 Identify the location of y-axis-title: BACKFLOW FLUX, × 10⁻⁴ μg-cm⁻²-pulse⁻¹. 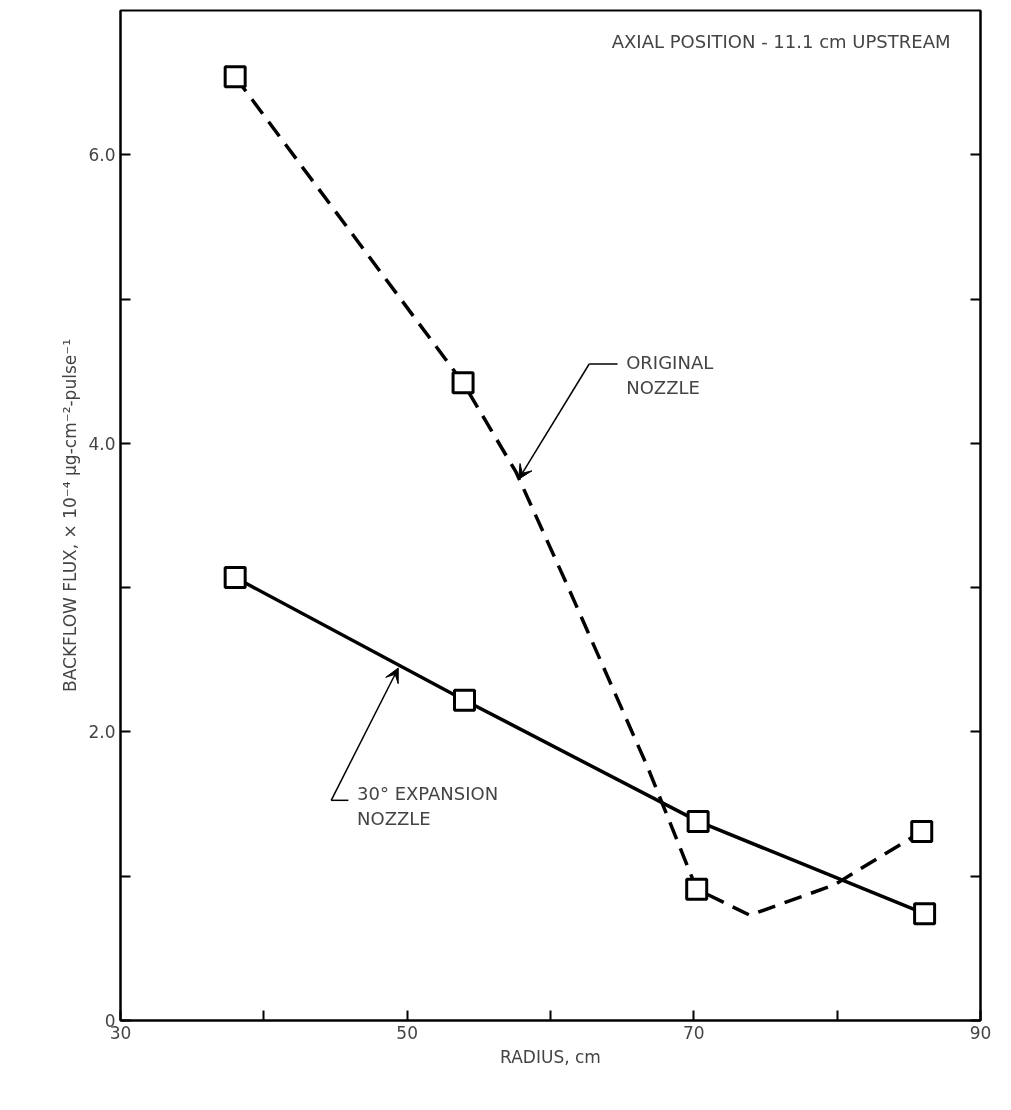
(70, 515).